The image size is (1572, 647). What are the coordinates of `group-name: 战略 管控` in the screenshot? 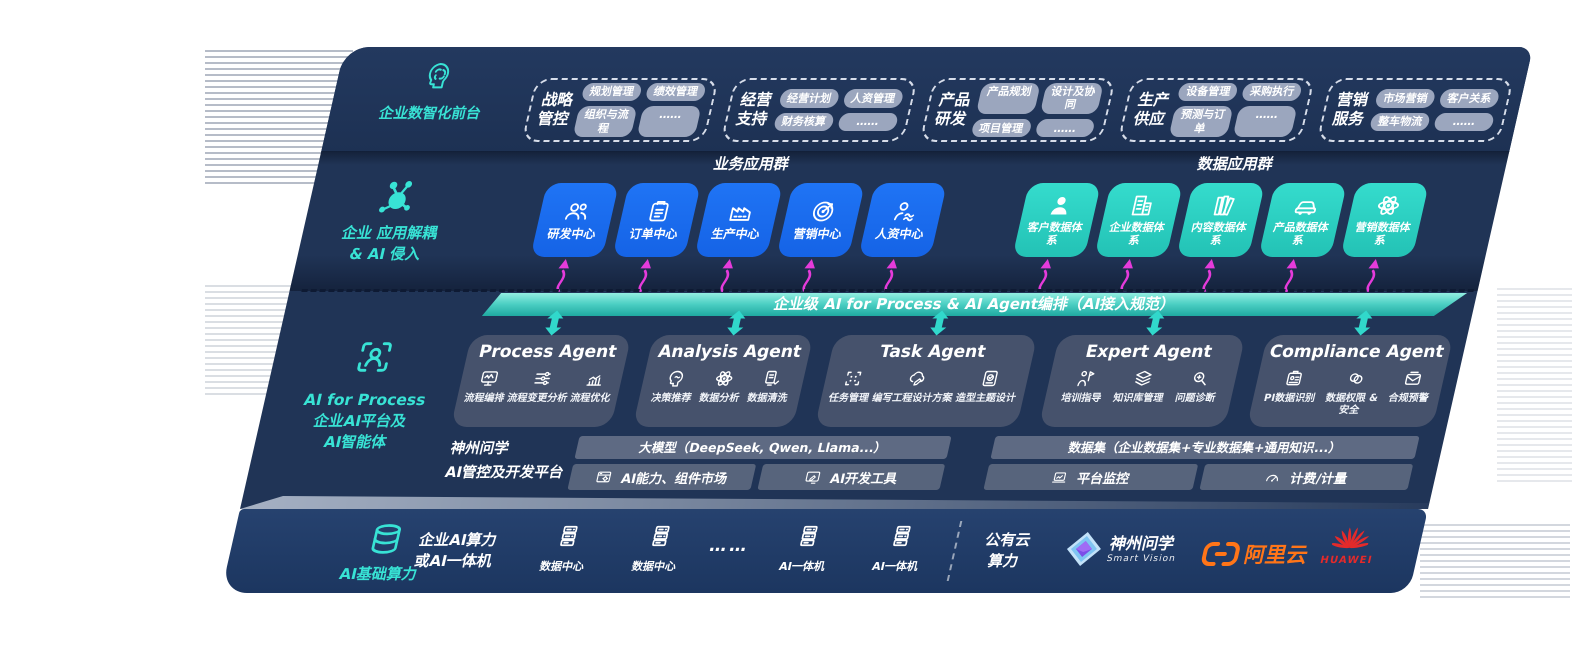 It's located at (555, 109).